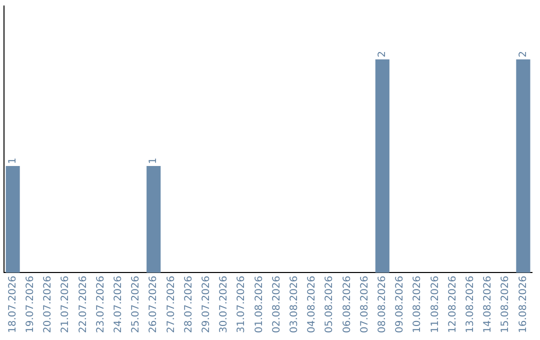  I want to click on x-tick-label: 26.07.2026, so click(154, 305).